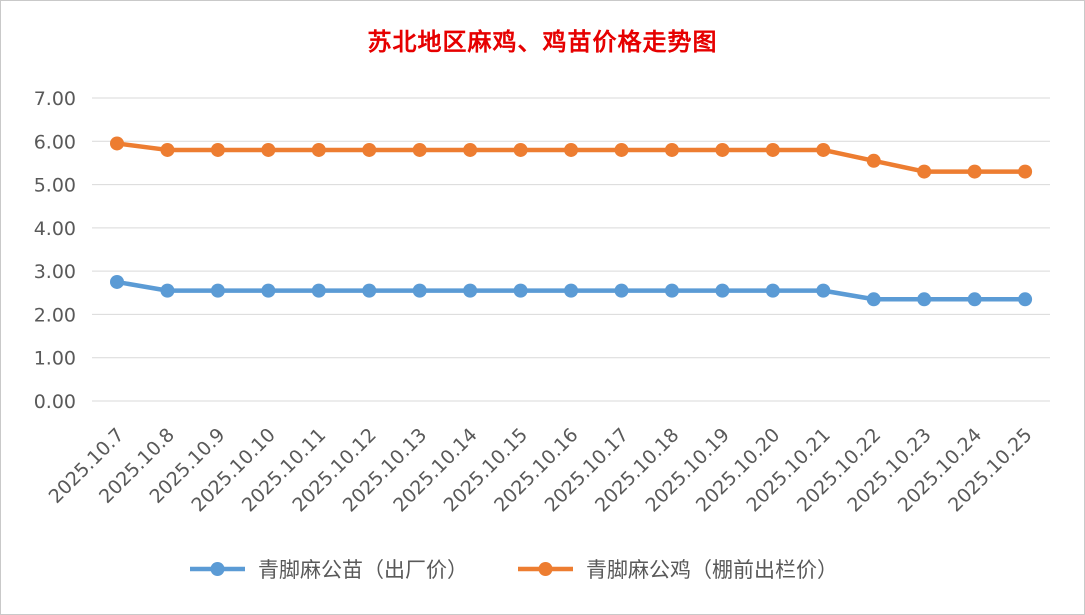  I want to click on y-tick-label: 7.00, so click(55, 99).